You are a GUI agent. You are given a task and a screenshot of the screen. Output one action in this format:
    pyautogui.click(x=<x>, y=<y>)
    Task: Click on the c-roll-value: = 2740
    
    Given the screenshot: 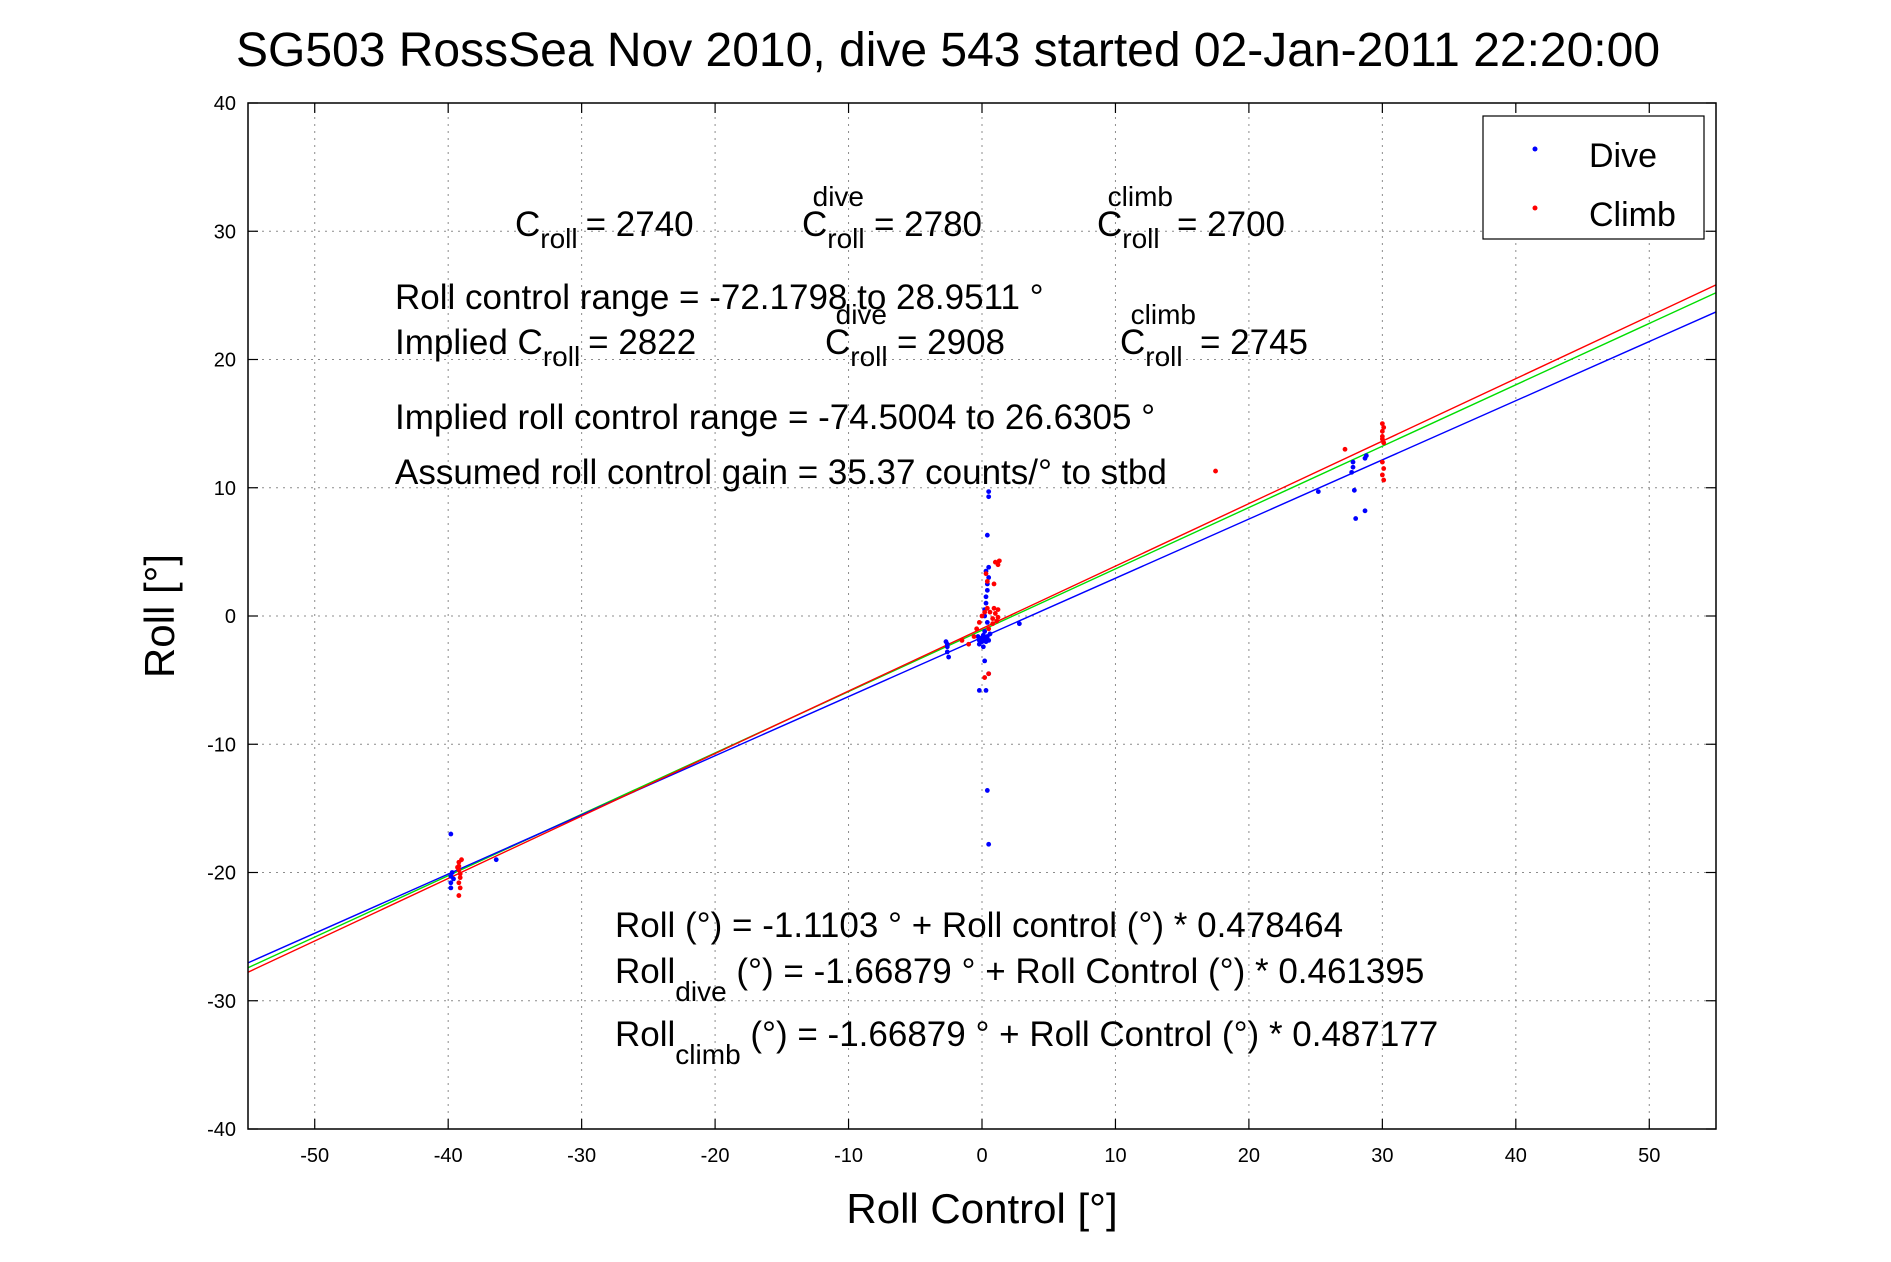 What is the action you would take?
    pyautogui.click(x=640, y=224)
    